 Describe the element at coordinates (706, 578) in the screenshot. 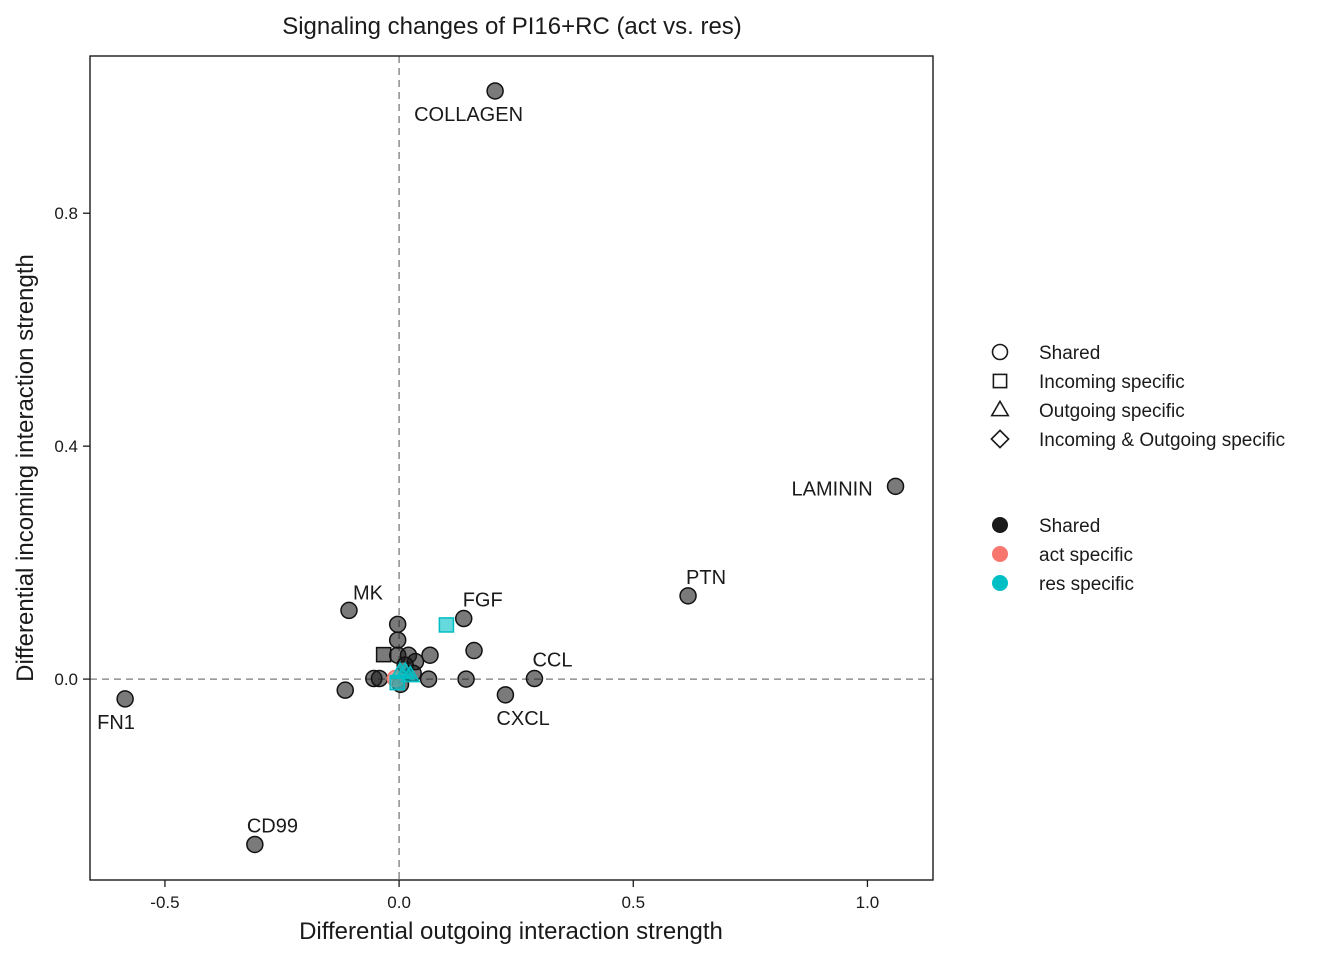

I see `point-label-ptn: PTN` at that location.